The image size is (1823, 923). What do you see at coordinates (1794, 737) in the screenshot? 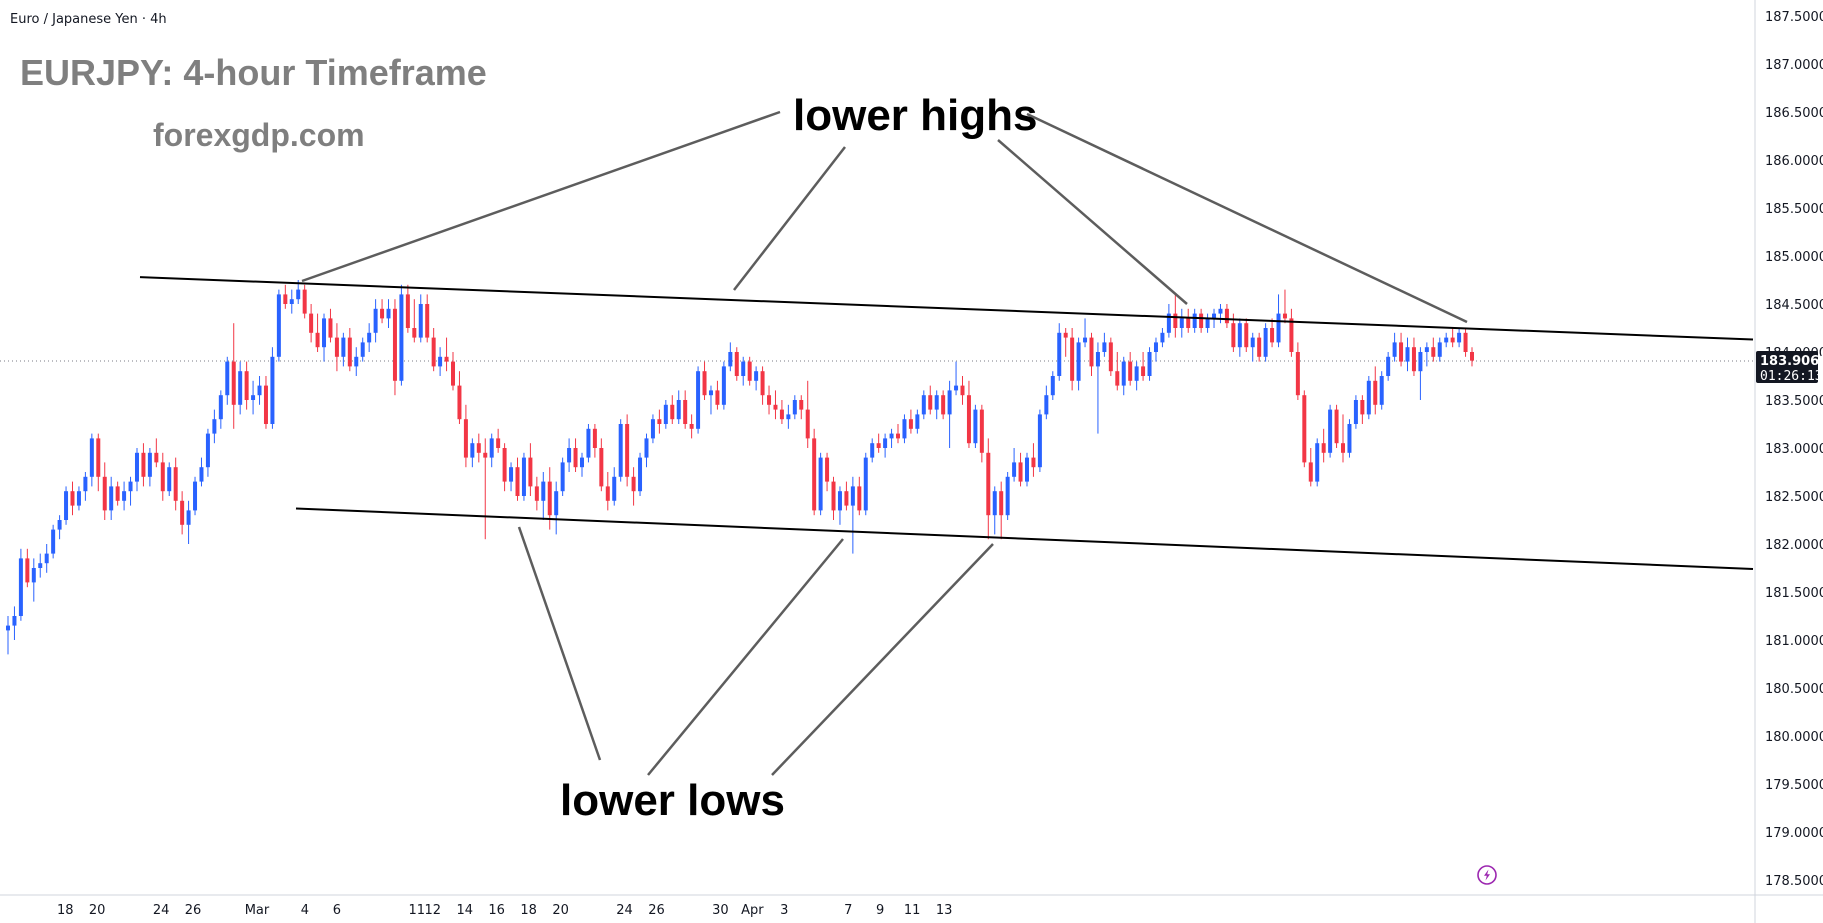
I see `price-tick-label: 180.0000` at bounding box center [1794, 737].